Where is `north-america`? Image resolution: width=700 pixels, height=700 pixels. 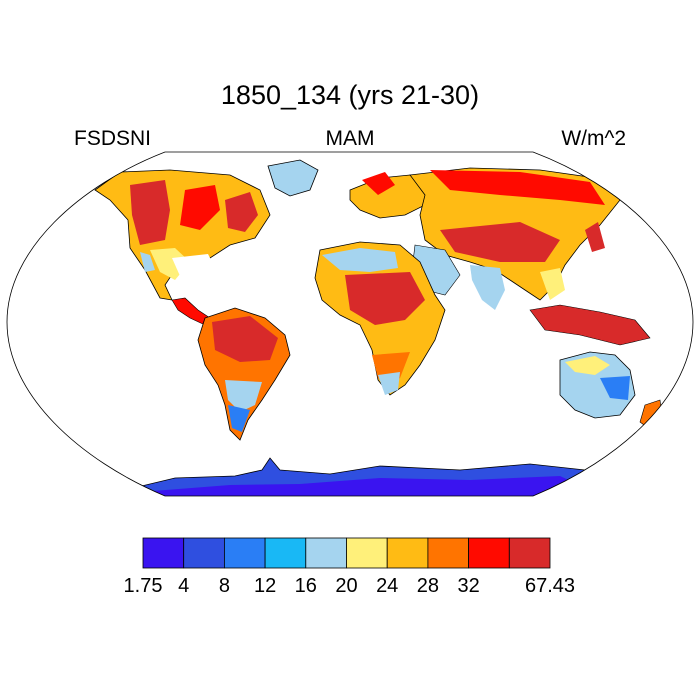 north-america is located at coordinates (182, 235).